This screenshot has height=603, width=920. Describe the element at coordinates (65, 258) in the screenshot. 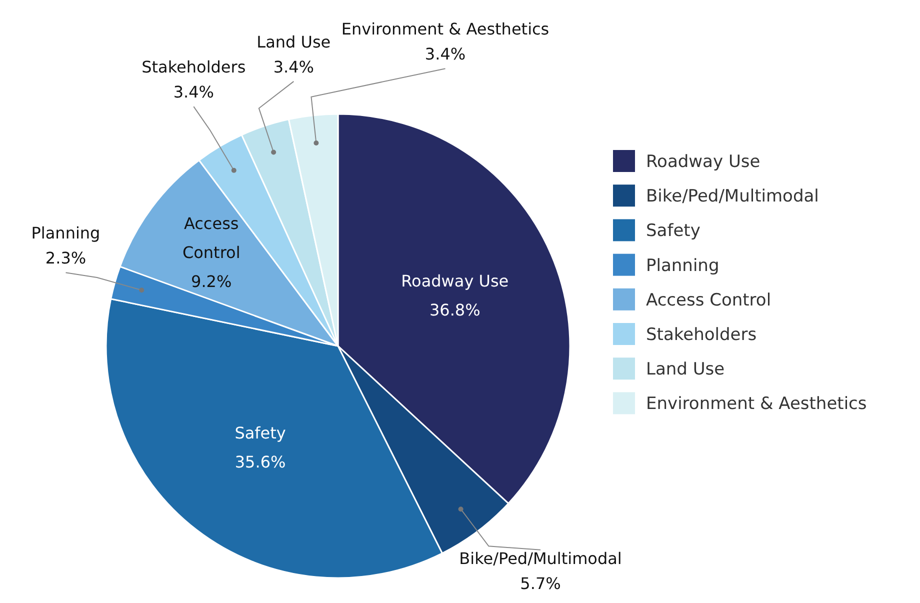

I see `data-label: 2.3%` at that location.